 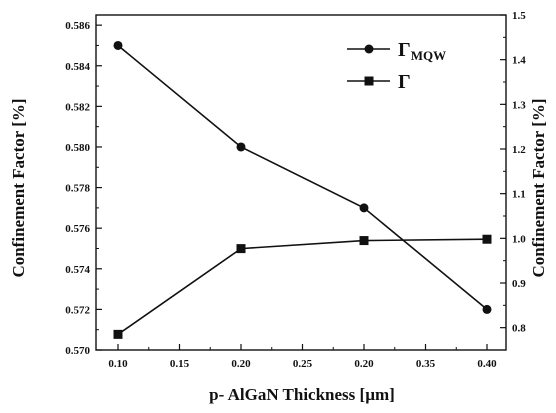 What do you see at coordinates (404, 82) in the screenshot?
I see `legend-label: Γ` at bounding box center [404, 82].